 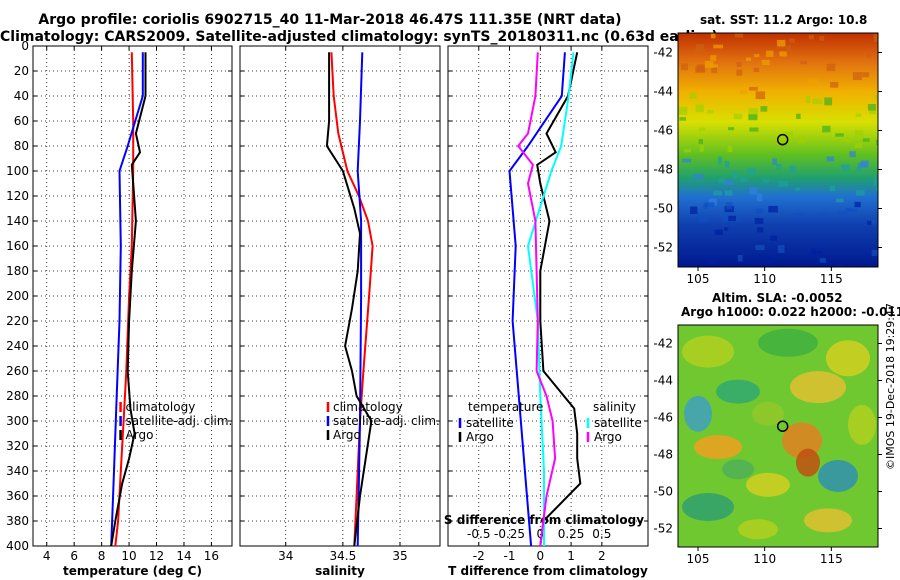 I want to click on map-sla-map: -42 -44 -46 -48 -50 -52 105 110 115, so click(x=767, y=445).